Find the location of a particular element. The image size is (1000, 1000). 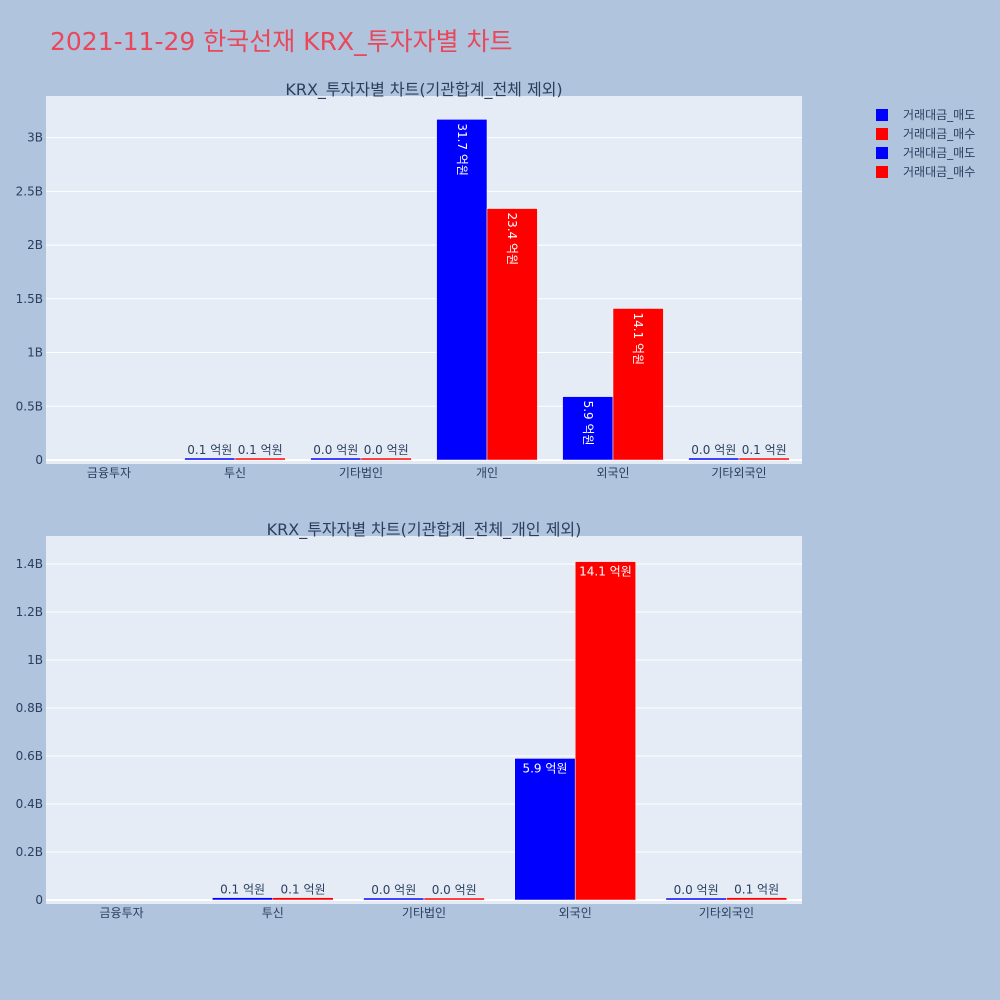

y-tick-label: 1.5B is located at coordinates (29, 299).